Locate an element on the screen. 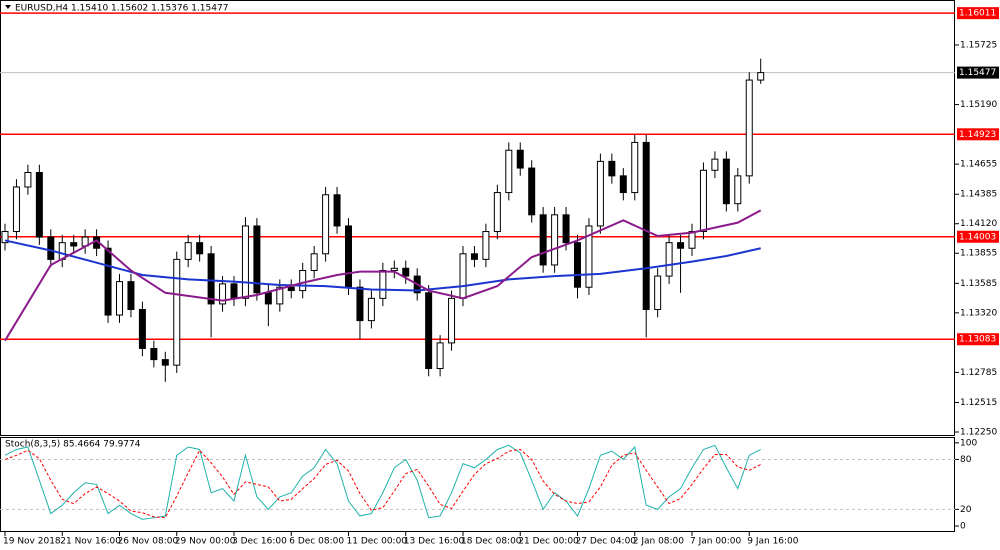 This screenshot has height=550, width=1000. stoch-title: Stoch(8,3,5) 85.4664 79.9774 is located at coordinates (73, 445).